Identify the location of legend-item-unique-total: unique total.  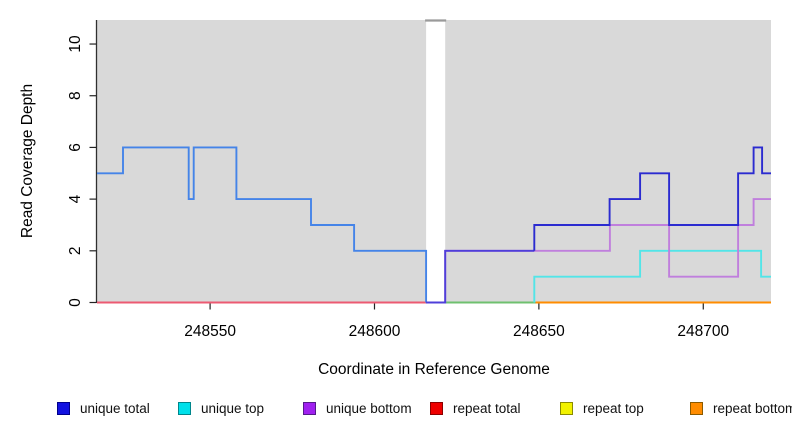
(103, 408).